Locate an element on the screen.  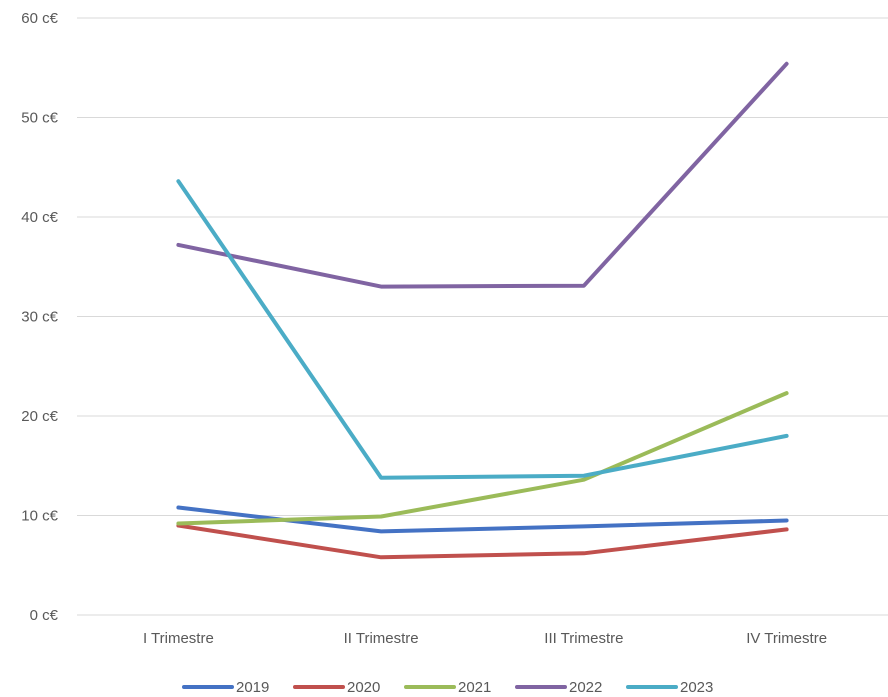
series-line-2020 is located at coordinates (482, 541).